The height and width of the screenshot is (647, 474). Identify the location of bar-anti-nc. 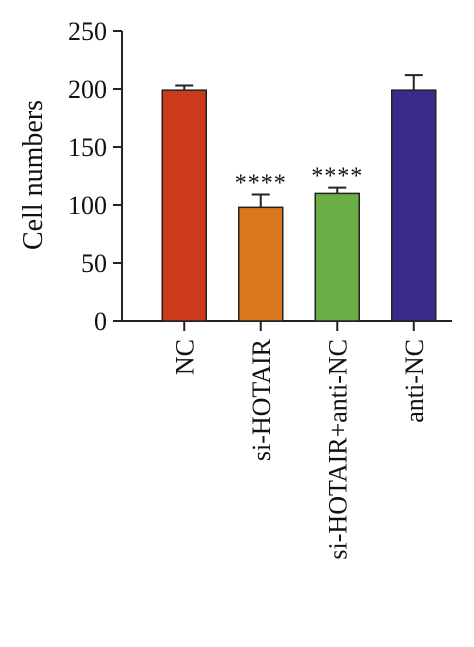
(414, 205).